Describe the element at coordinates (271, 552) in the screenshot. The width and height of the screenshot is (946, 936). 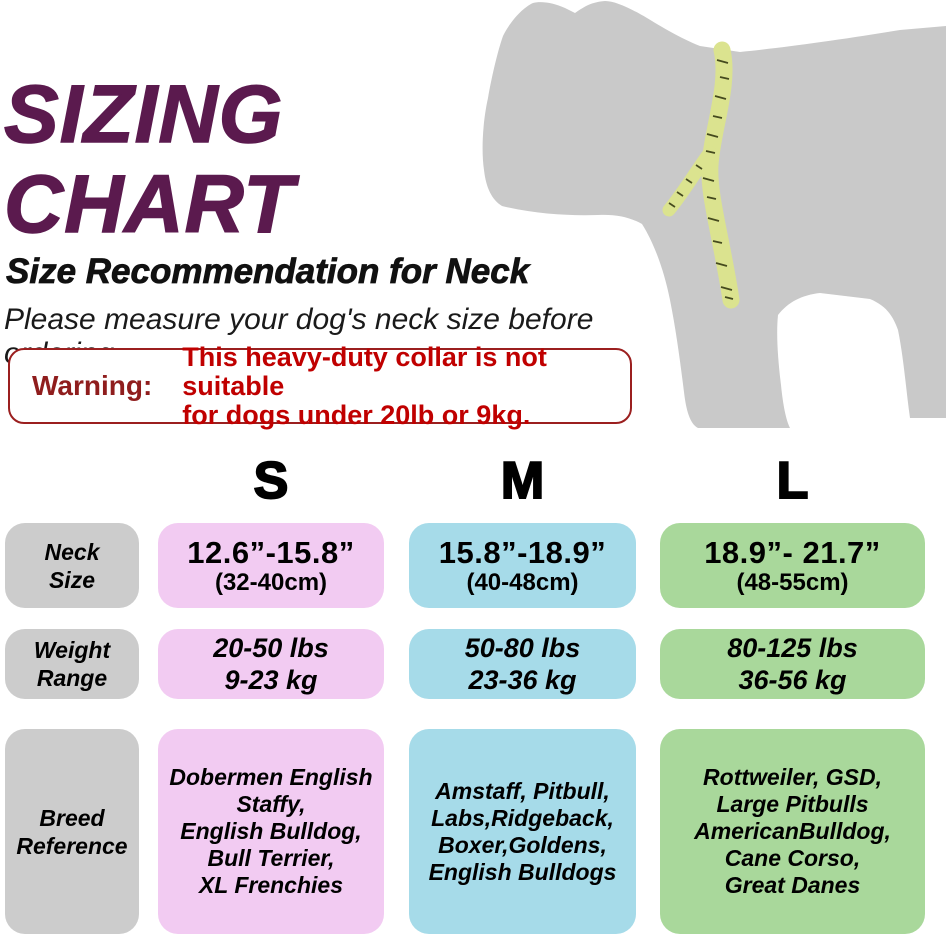
I see `neck-inches-s: 12.6”-15.8”` at that location.